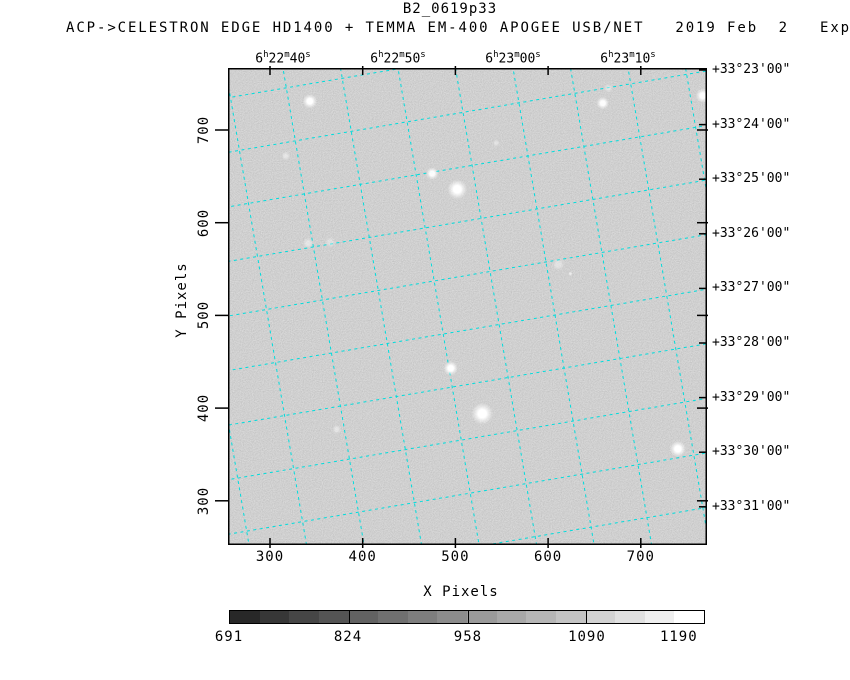  I want to click on colorbar-value: 1090, so click(587, 637).